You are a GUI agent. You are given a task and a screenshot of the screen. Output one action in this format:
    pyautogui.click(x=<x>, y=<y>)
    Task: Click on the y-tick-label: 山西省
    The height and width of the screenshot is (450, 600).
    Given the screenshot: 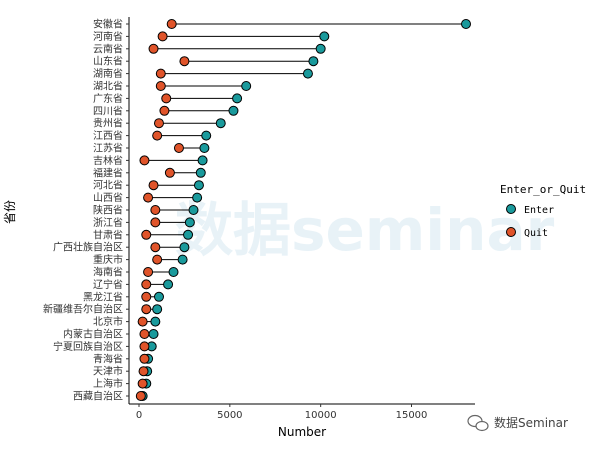 What is the action you would take?
    pyautogui.click(x=108, y=197)
    